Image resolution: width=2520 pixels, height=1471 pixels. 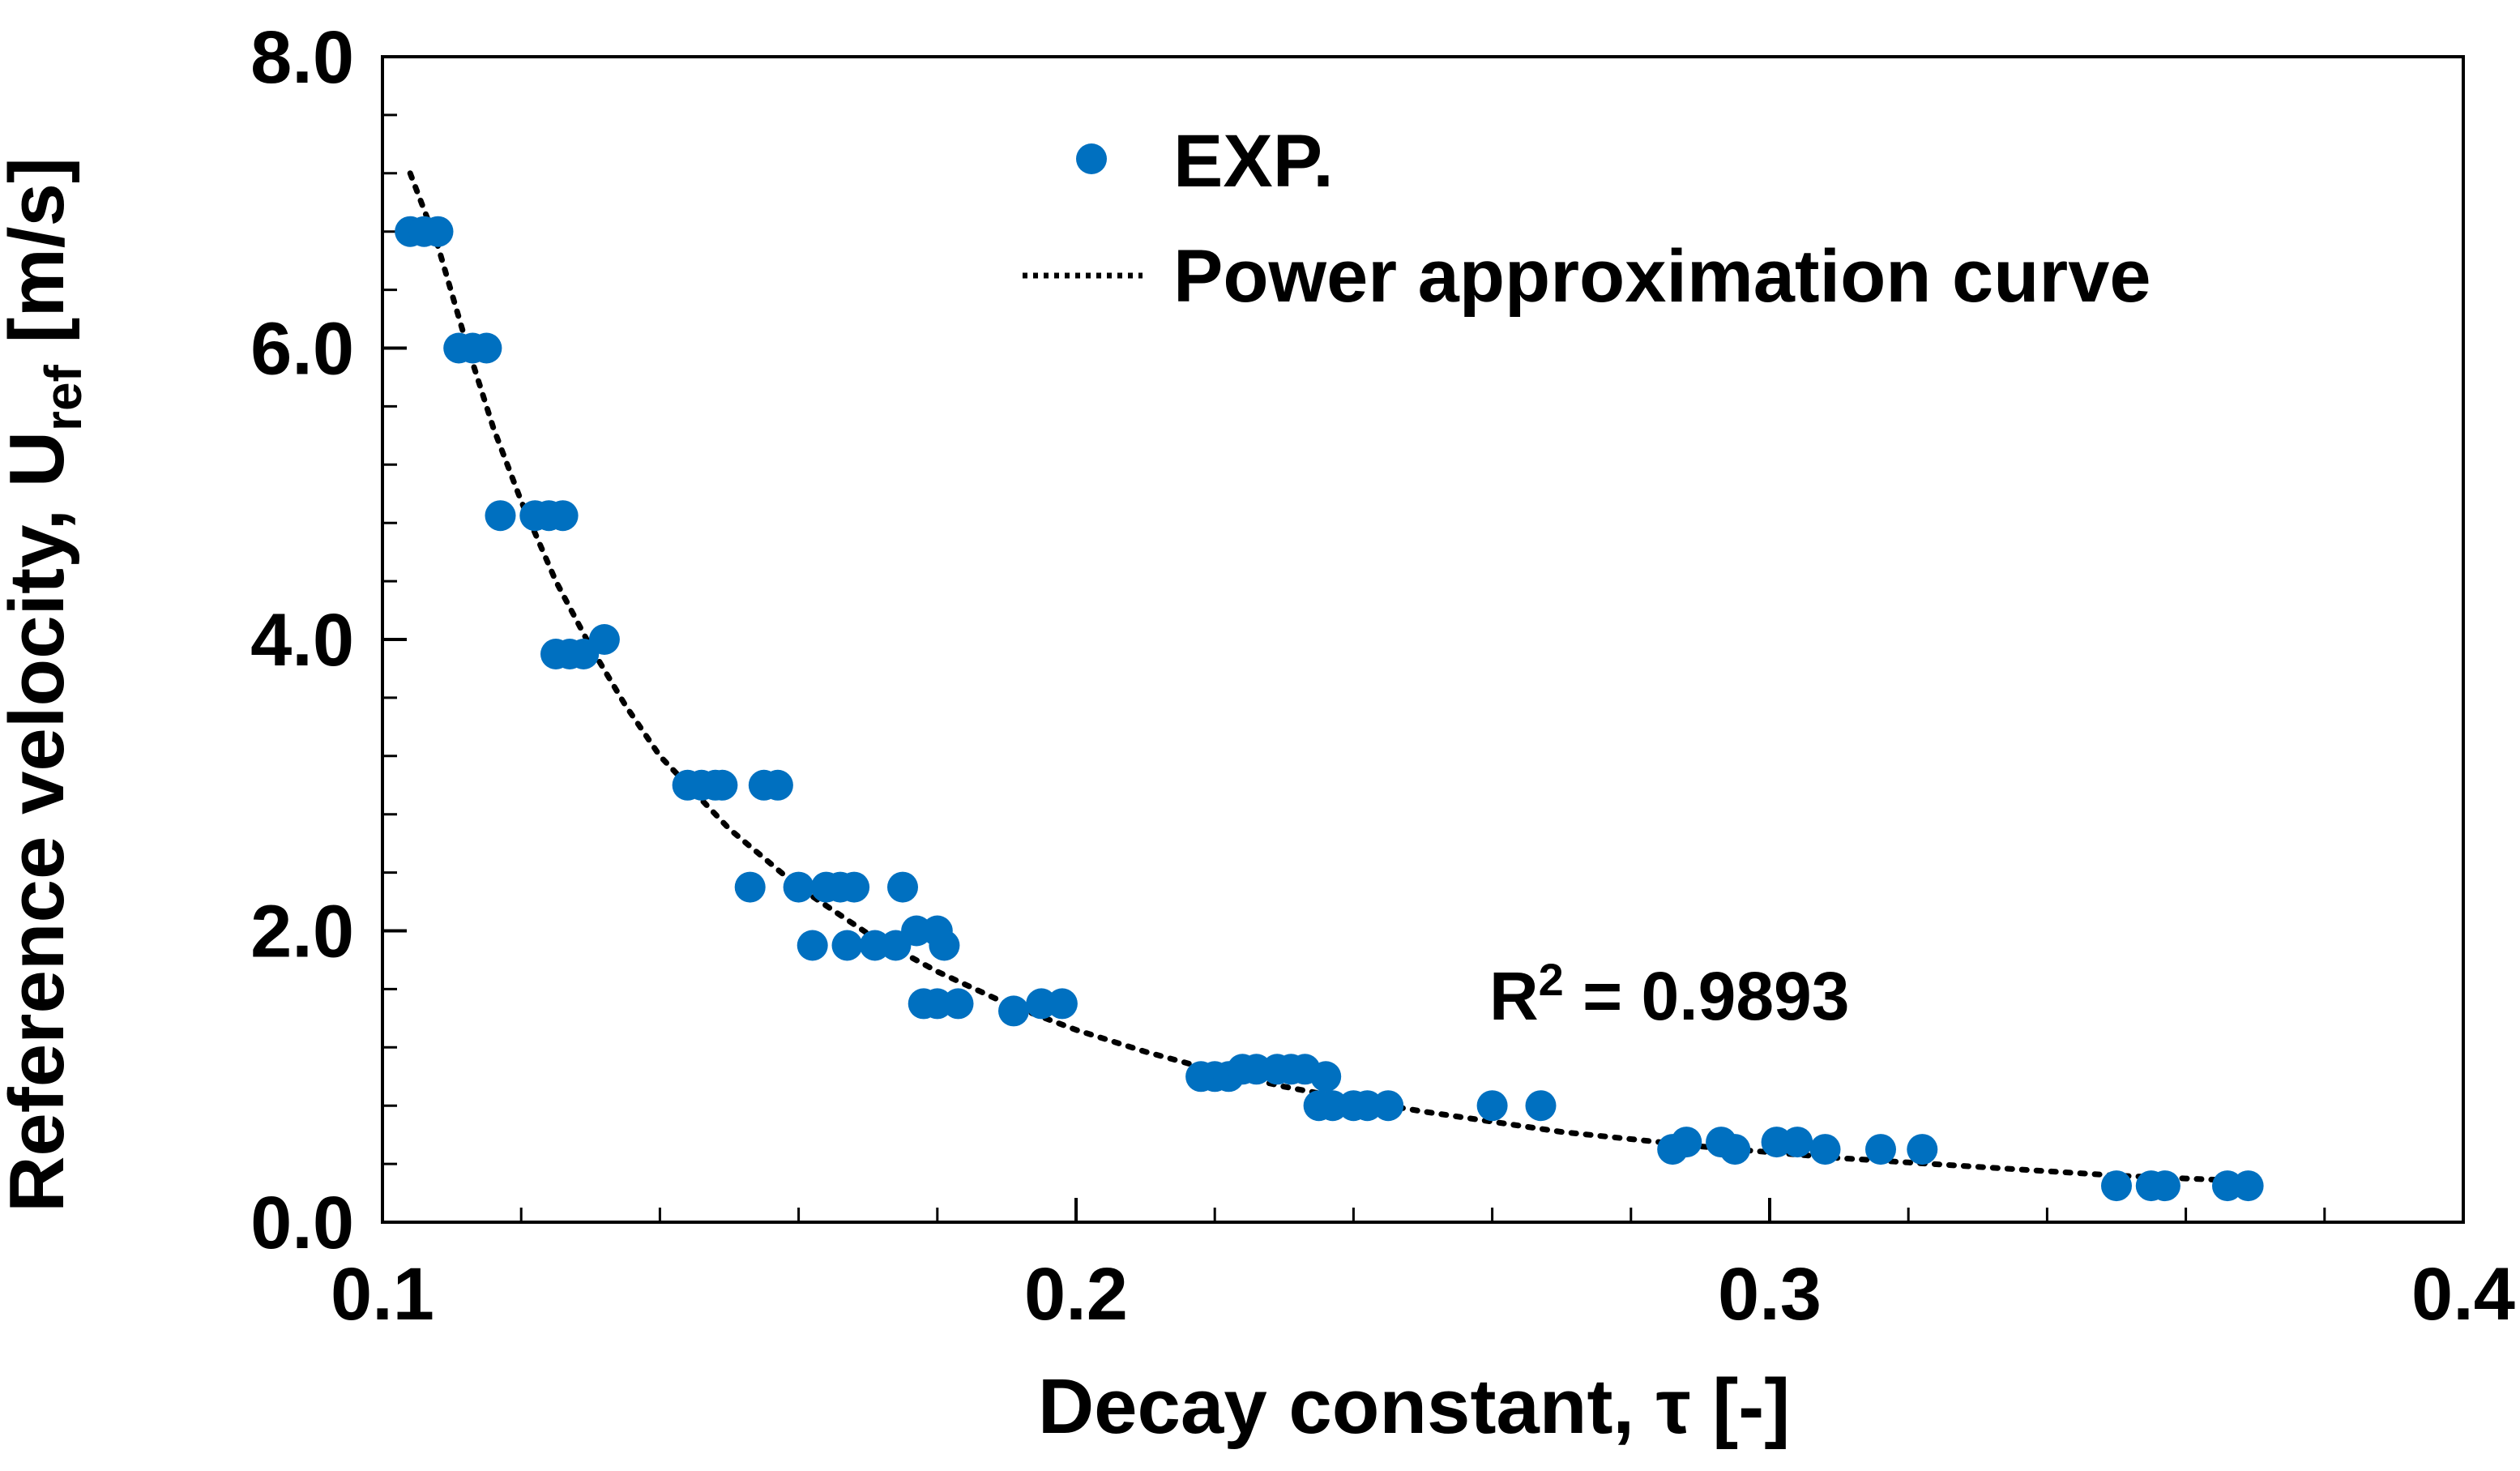 What do you see at coordinates (1253, 161) in the screenshot?
I see `legend-label-exp: EXP.` at bounding box center [1253, 161].